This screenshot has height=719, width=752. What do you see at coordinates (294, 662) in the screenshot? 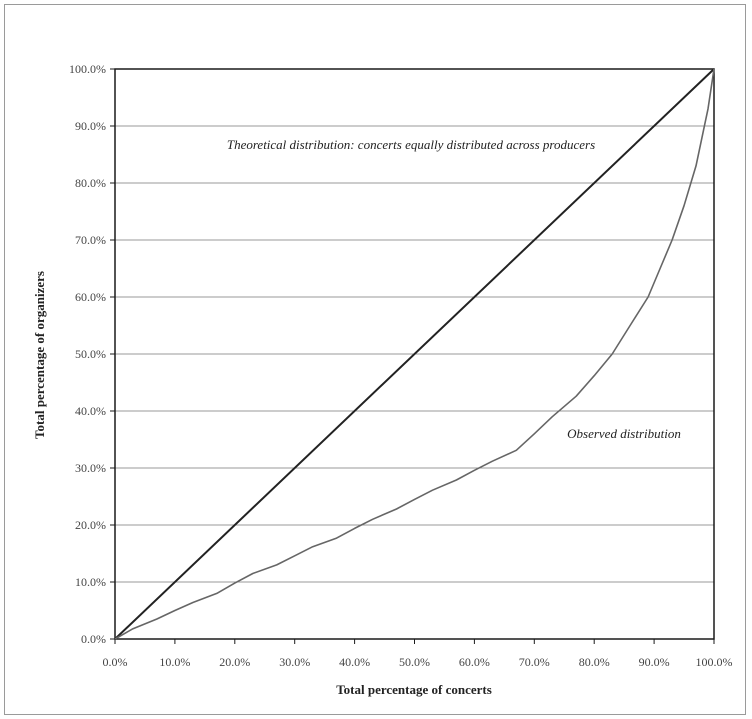
I see `x-tick-label: 30.0%` at bounding box center [294, 662].